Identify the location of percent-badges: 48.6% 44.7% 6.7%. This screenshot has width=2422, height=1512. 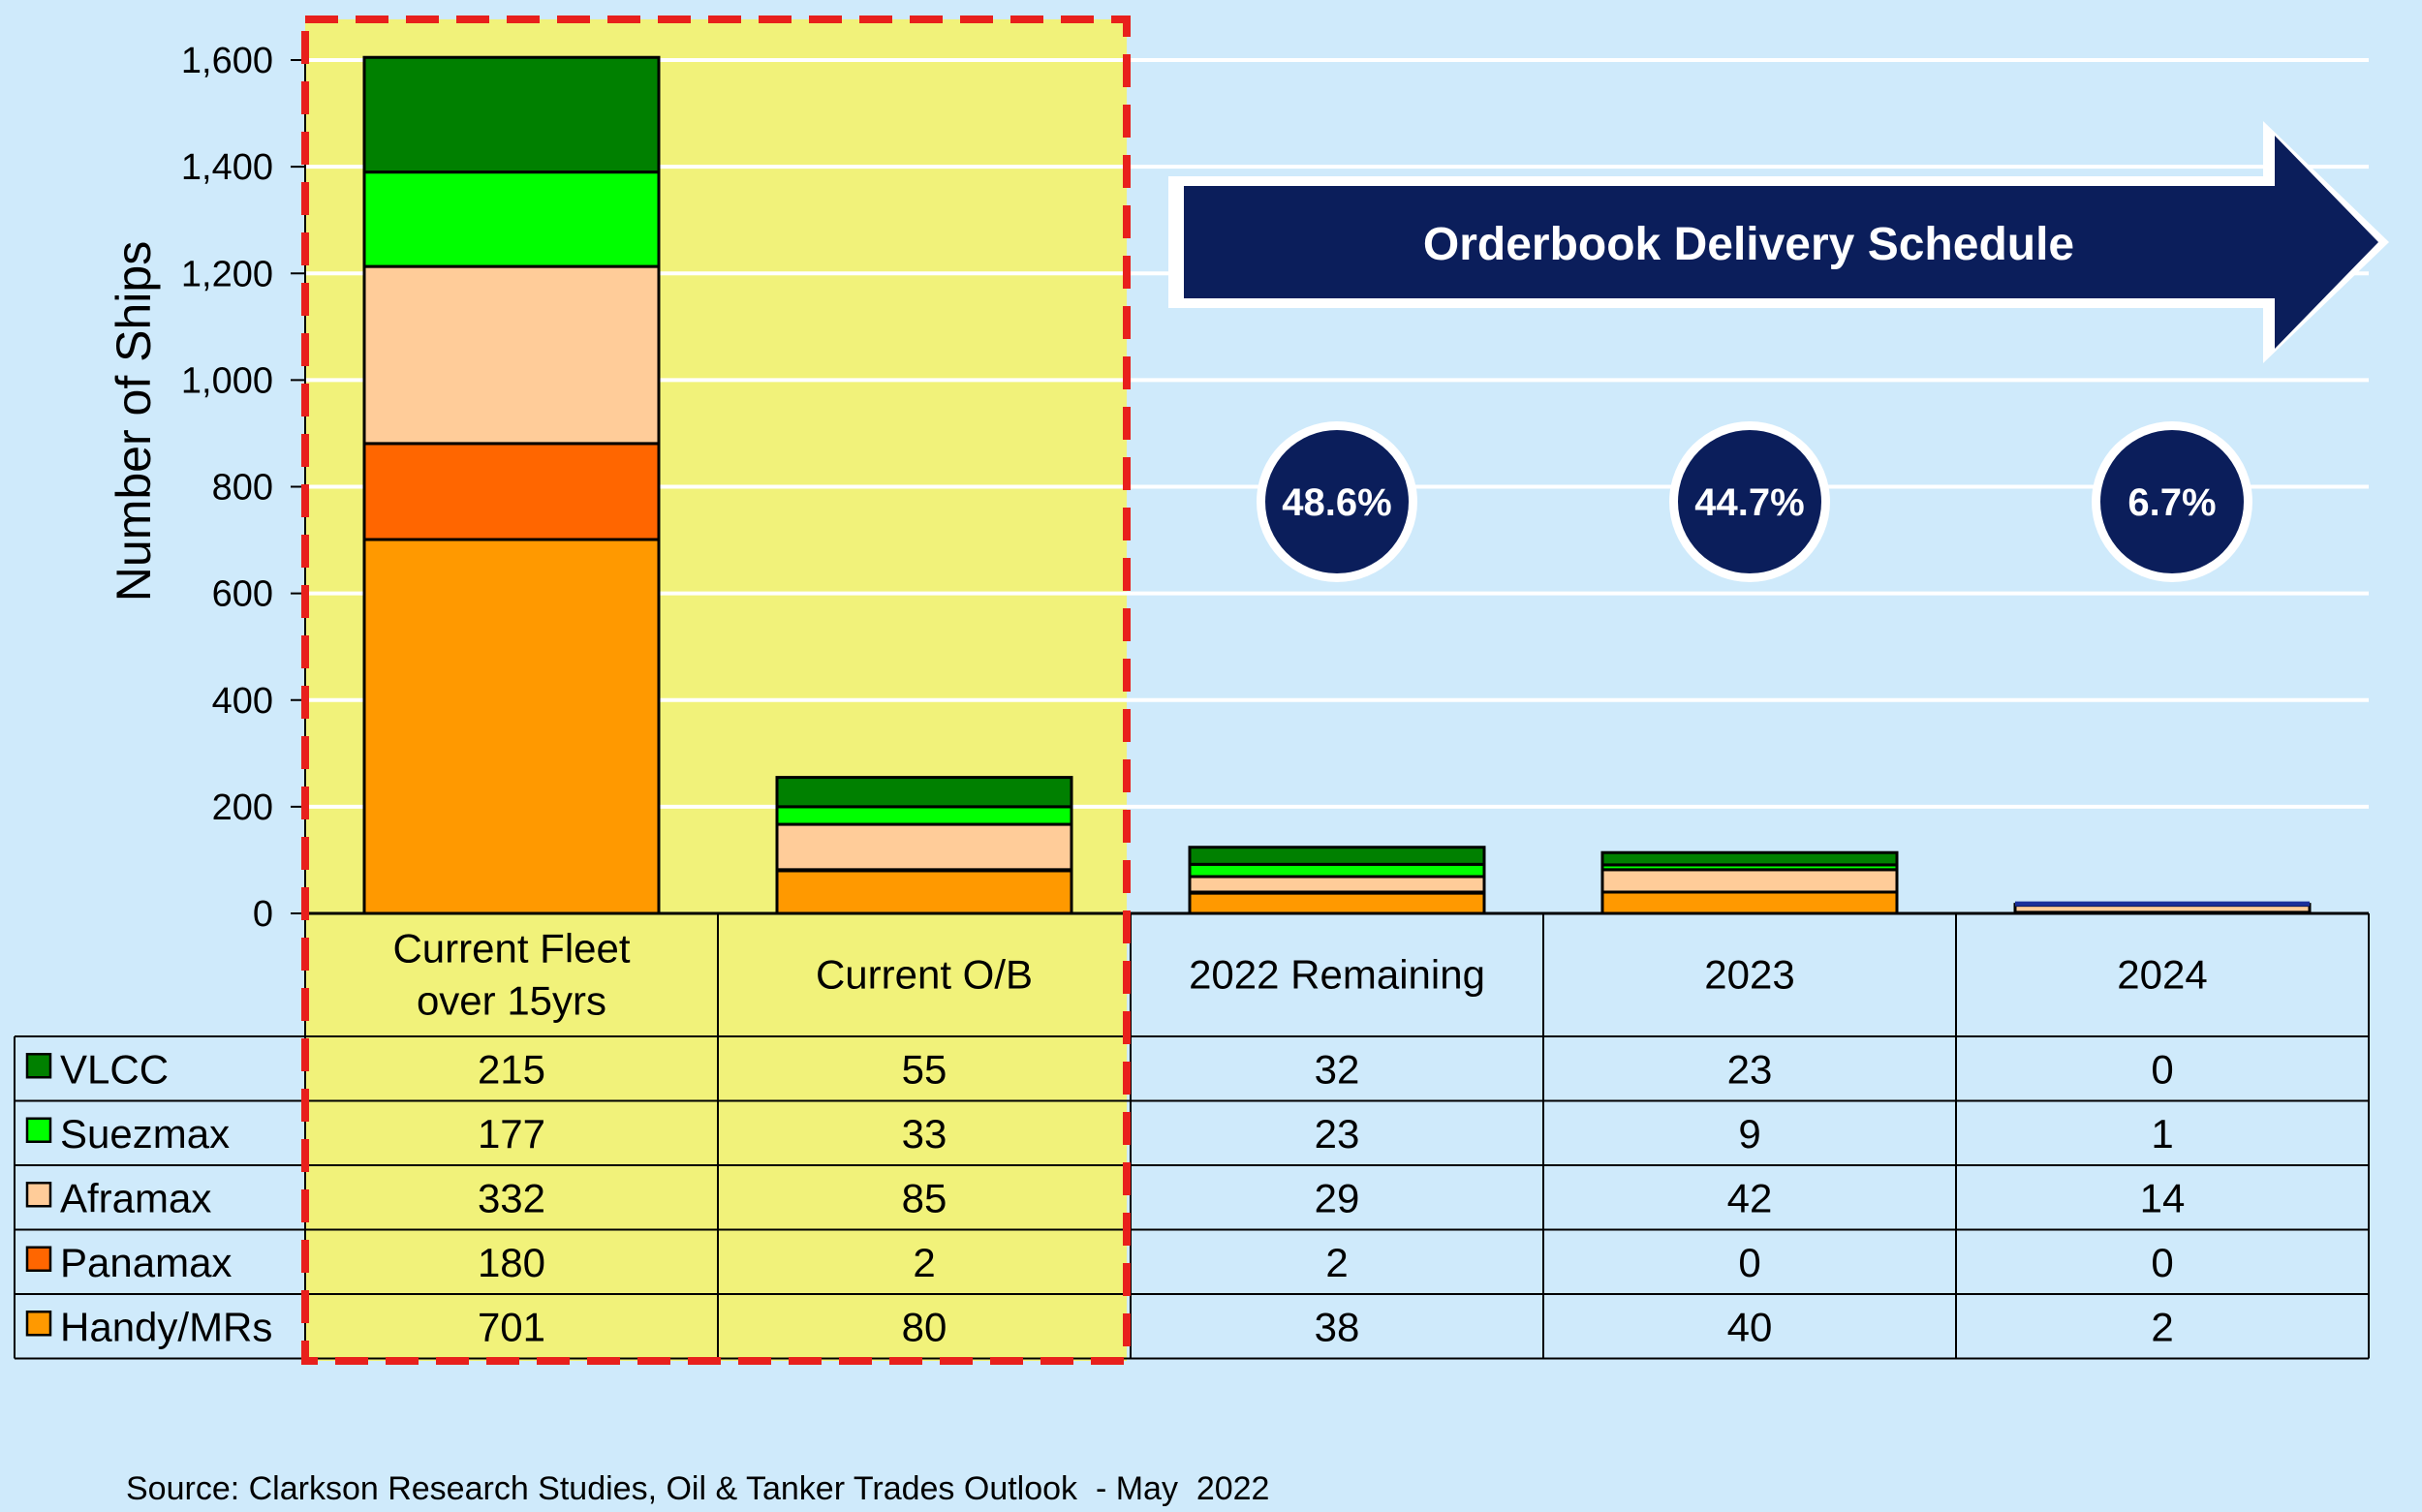
(1754, 501).